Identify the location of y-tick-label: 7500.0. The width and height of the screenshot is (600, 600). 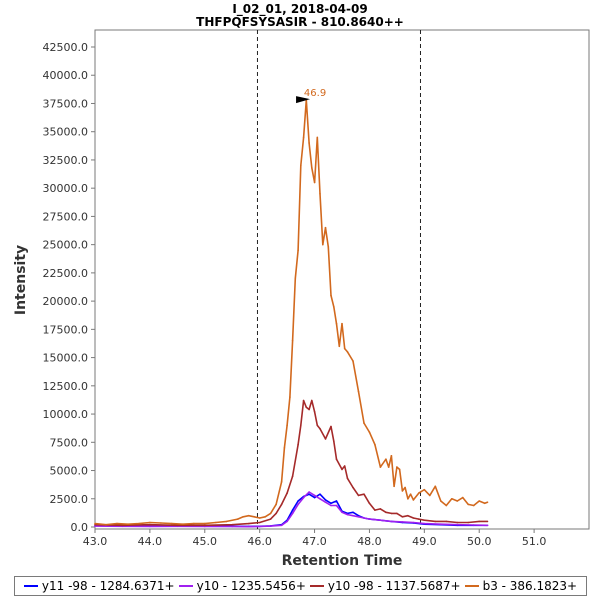
(69, 442).